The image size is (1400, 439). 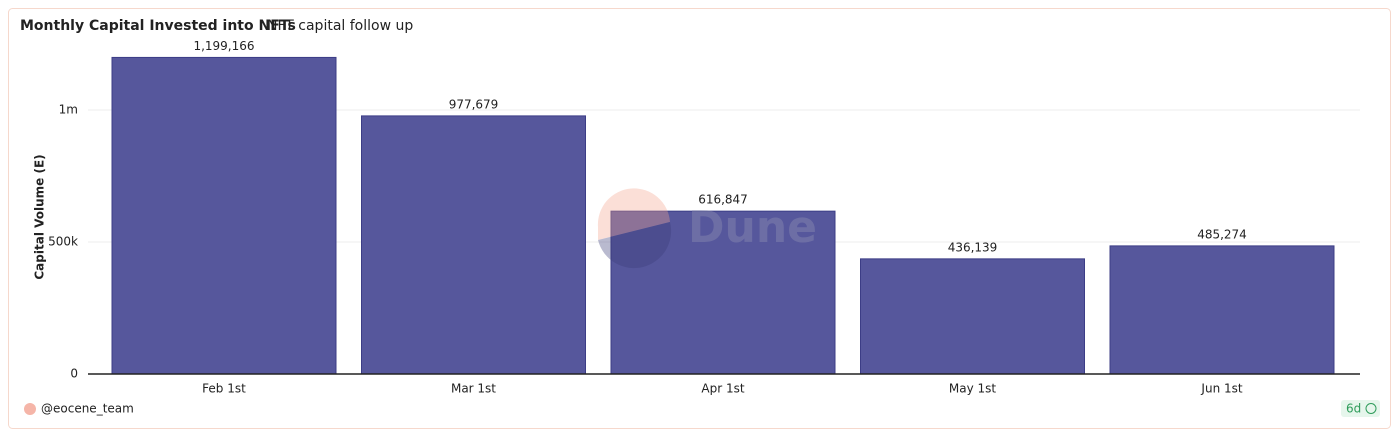 What do you see at coordinates (722, 389) in the screenshot?
I see `x-tick-label: Apr 1st` at bounding box center [722, 389].